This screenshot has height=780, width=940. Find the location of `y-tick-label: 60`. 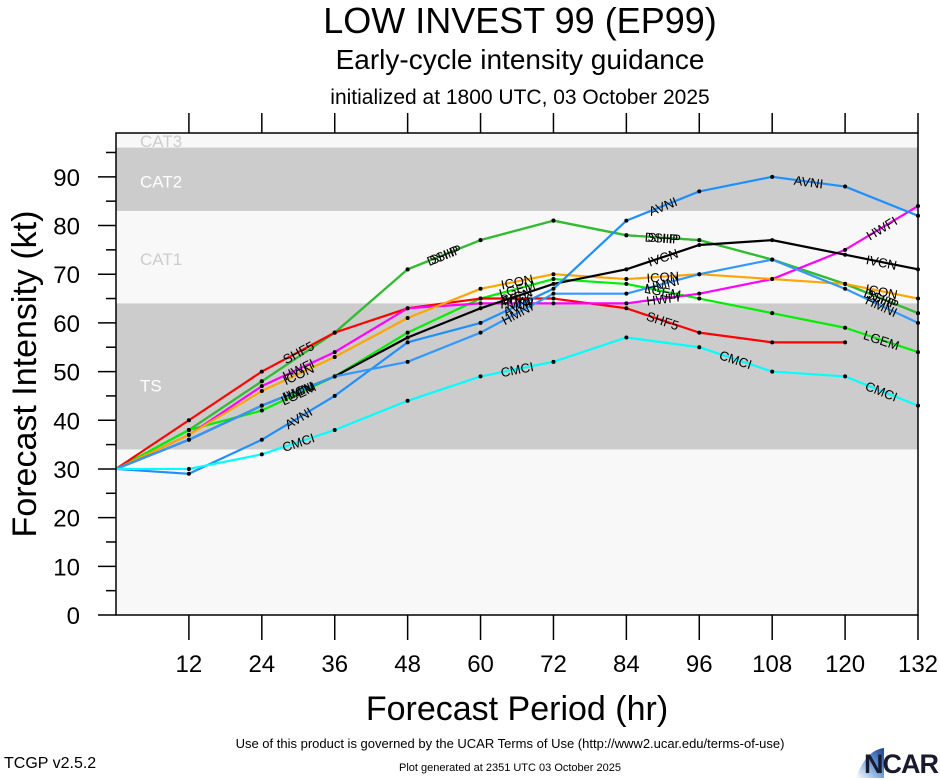

y-tick-label: 60 is located at coordinates (66, 324).